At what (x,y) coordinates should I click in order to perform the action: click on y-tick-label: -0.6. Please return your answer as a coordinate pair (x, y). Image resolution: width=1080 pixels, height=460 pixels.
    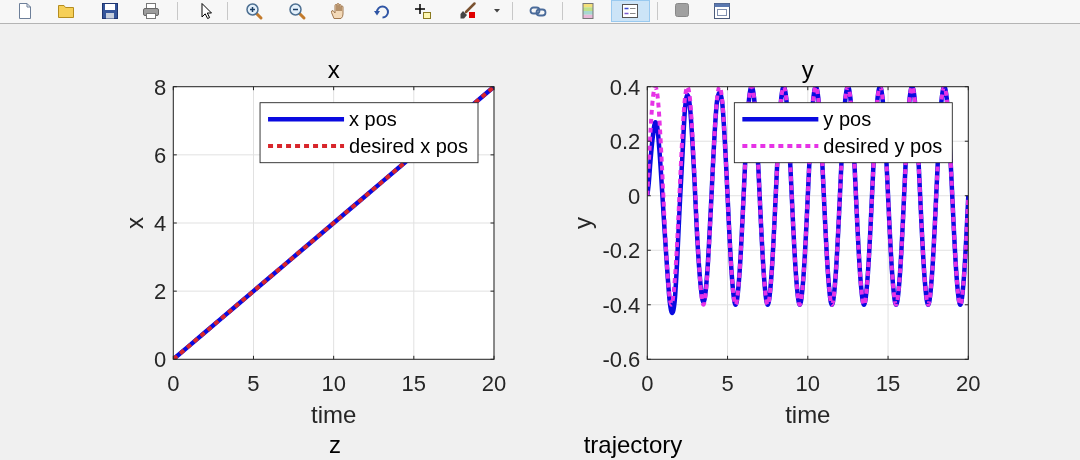
    Looking at the image, I should click on (621, 360).